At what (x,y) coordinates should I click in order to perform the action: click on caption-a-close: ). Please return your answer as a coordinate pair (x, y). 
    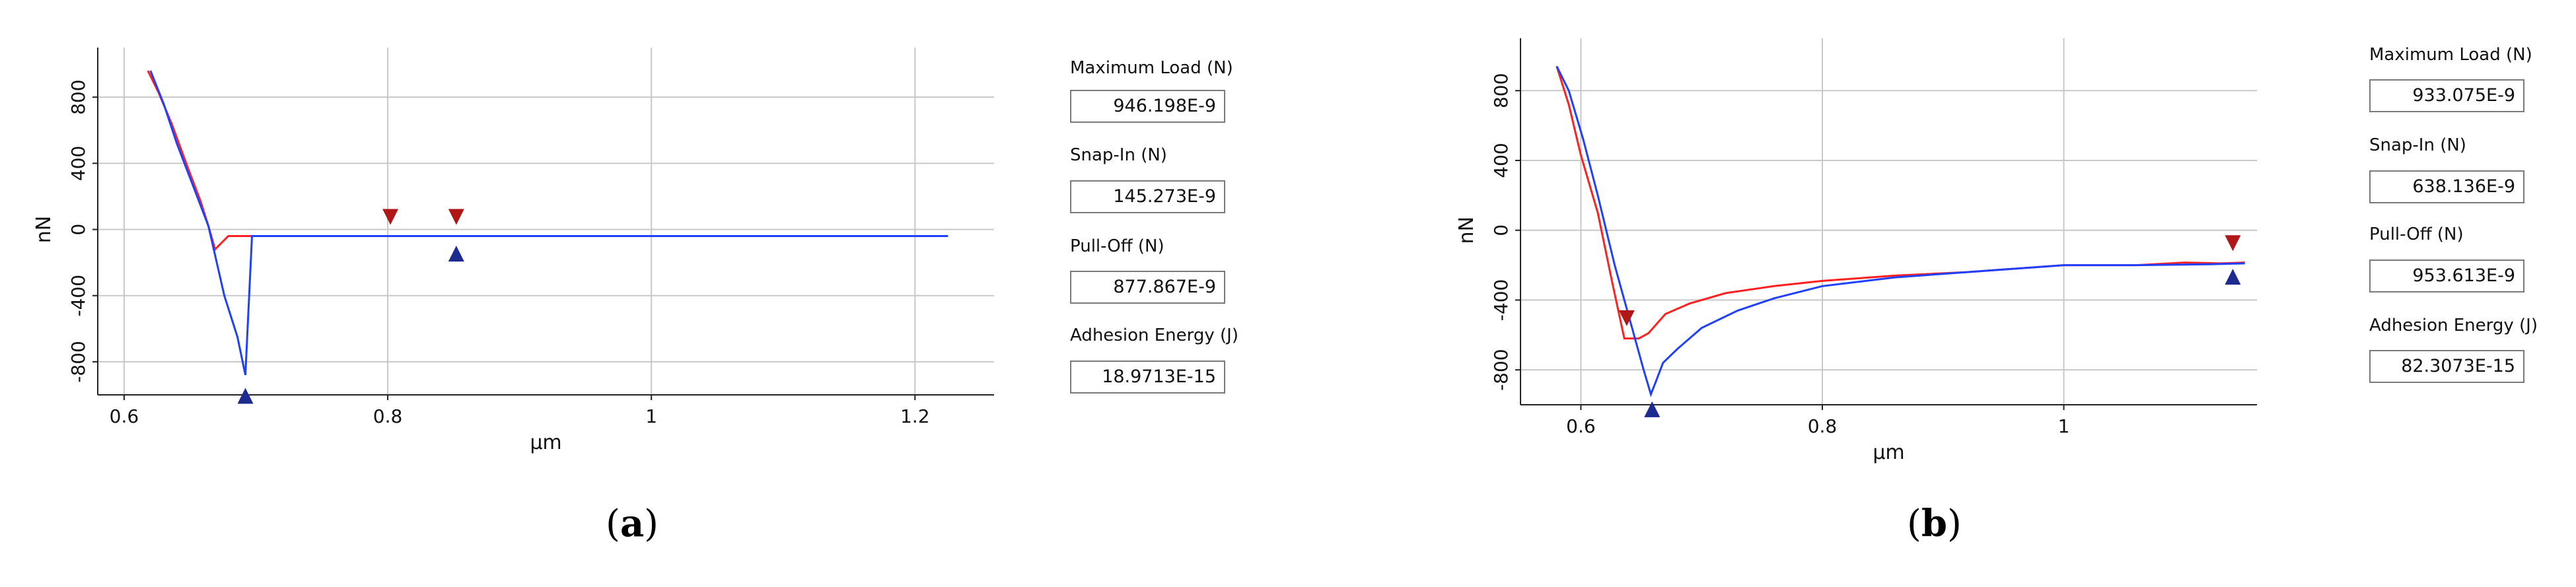
    Looking at the image, I should click on (651, 523).